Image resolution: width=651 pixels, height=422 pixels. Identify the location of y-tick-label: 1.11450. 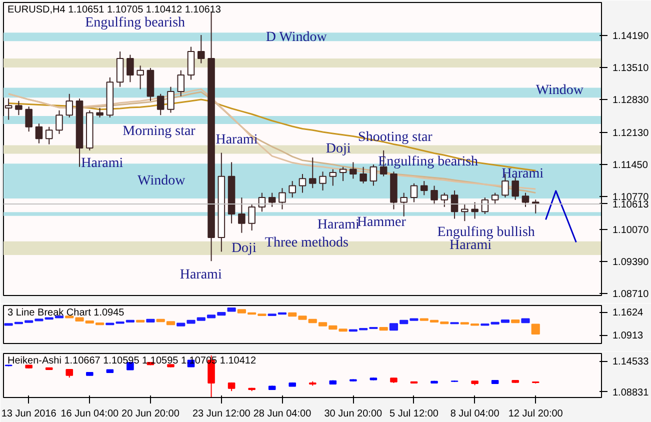
(630, 166).